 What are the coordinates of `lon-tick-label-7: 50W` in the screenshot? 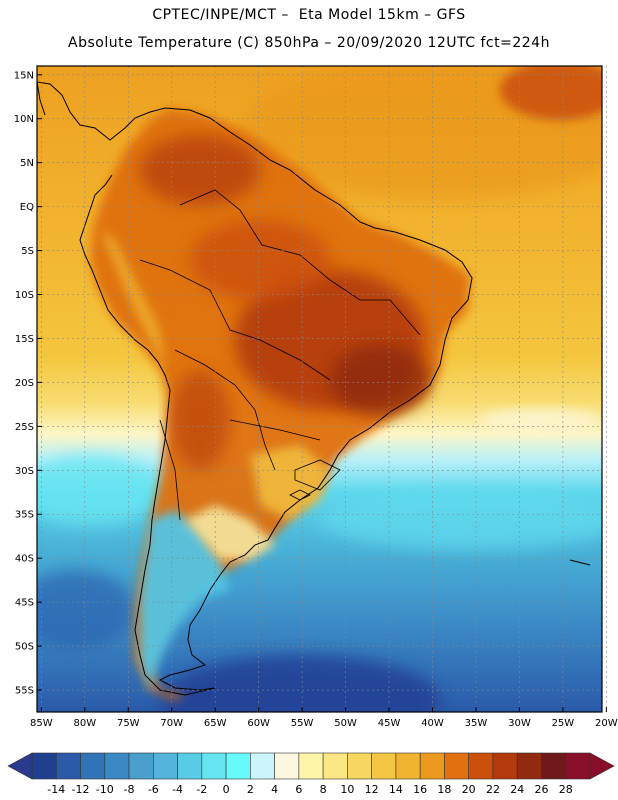 It's located at (345, 723).